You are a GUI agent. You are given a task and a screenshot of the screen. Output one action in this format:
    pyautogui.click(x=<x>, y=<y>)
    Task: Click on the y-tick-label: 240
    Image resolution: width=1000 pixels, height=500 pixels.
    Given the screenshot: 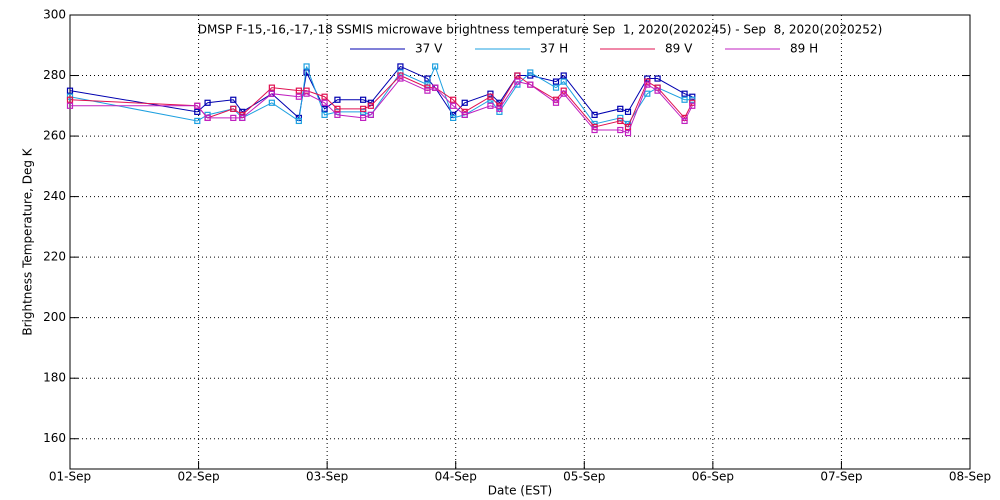 What is the action you would take?
    pyautogui.click(x=54, y=196)
    